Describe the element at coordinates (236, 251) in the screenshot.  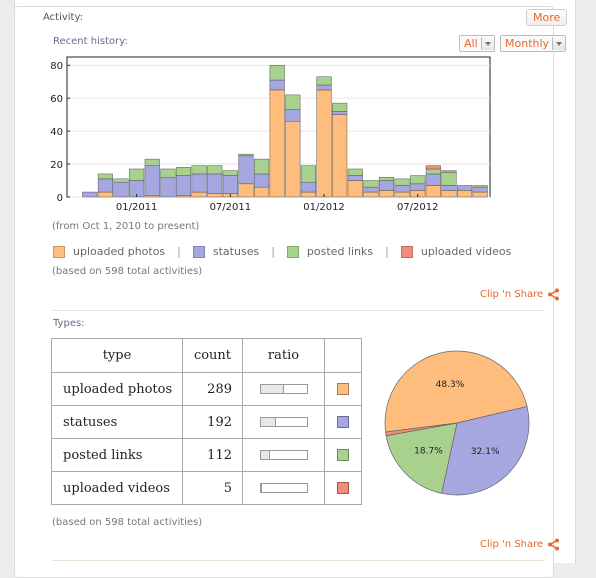
I see `legend-statuses: statuses` at that location.